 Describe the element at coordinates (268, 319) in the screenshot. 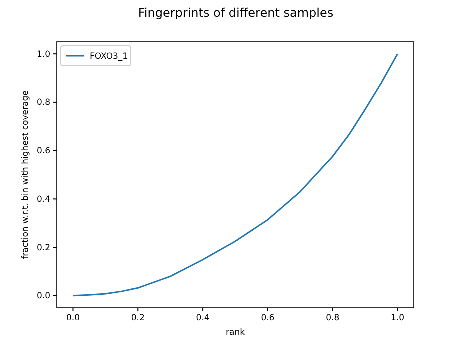

I see `x-tick-label: 0.6` at that location.